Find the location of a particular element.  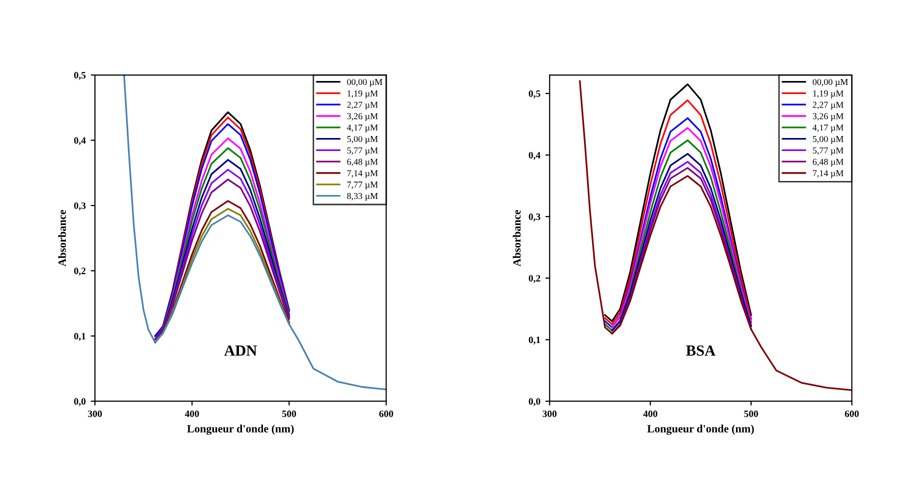

legend-label: 8,33 µM is located at coordinates (362, 196).